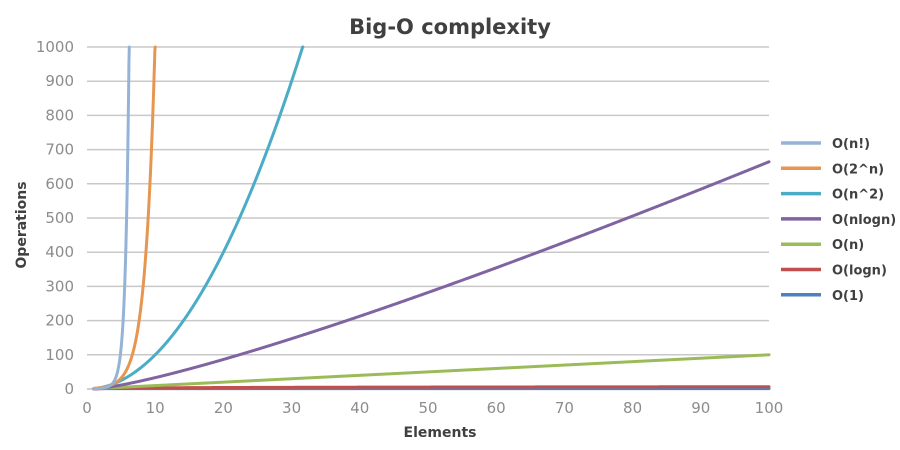  Describe the element at coordinates (851, 144) in the screenshot. I see `legend-label: O(n!)` at that location.